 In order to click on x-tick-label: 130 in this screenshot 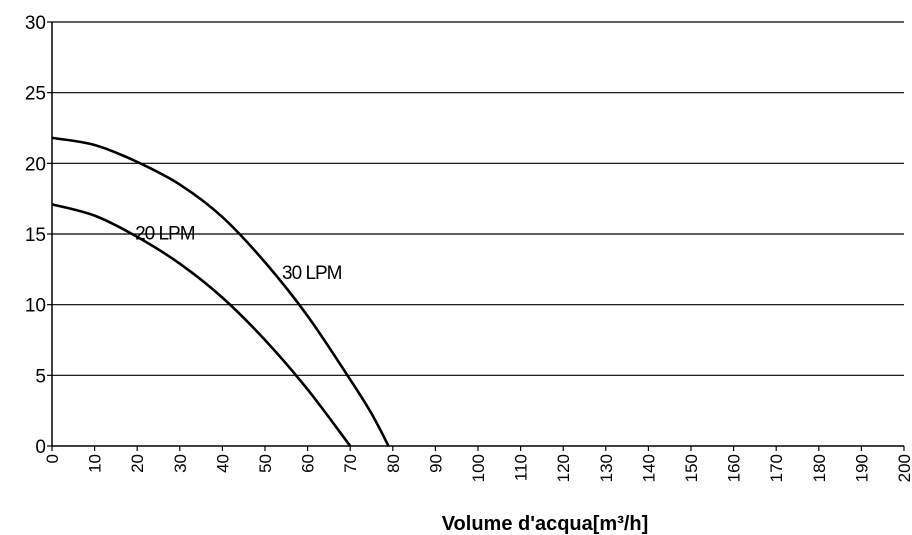, I will do `click(606, 468)`.